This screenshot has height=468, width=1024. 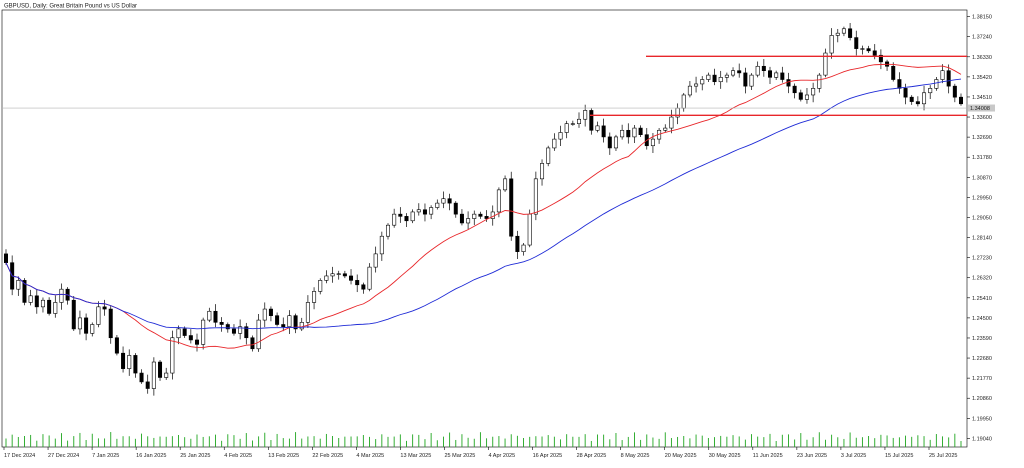 I want to click on y-tick-label: 1.32690, so click(x=982, y=138).